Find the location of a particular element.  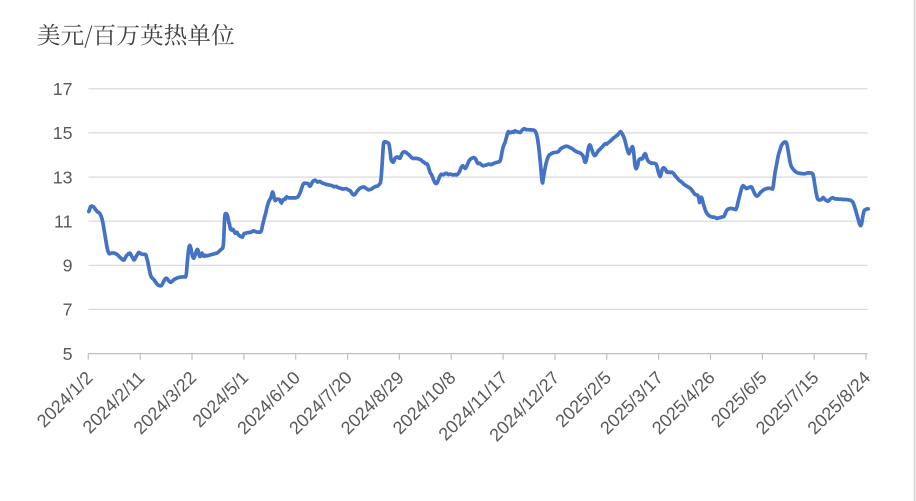

svg-text: 9 is located at coordinates (68, 266).